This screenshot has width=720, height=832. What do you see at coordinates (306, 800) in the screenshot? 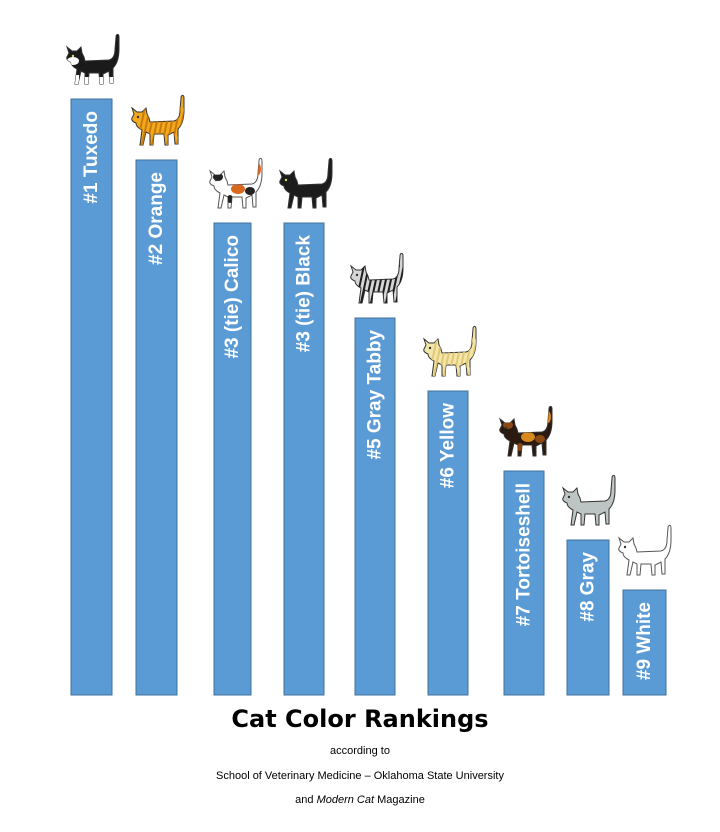
I see `subtitle-and-text: and` at bounding box center [306, 800].